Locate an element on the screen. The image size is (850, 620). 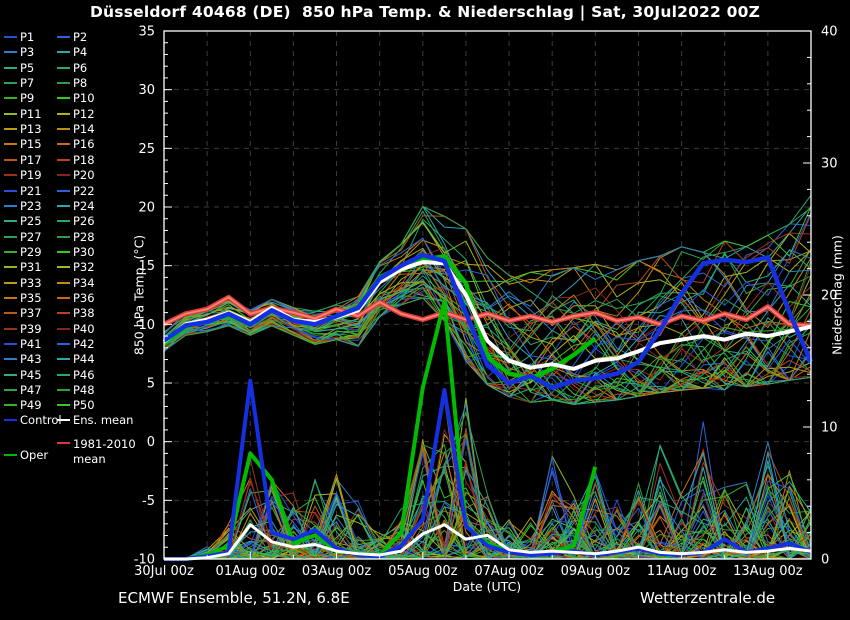
legend-item-p41: P41 is located at coordinates (23, 344).